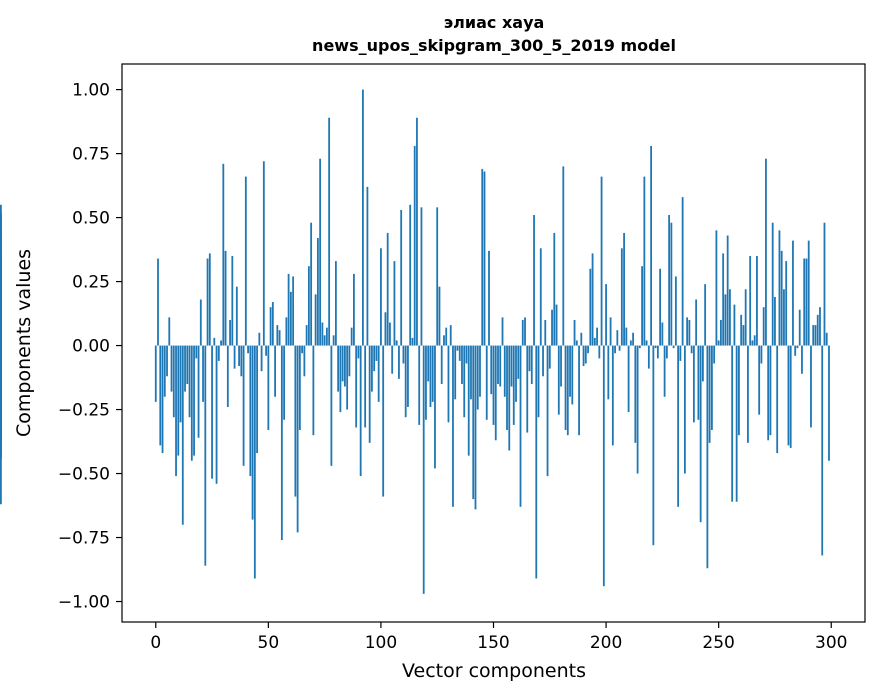 The width and height of the screenshot is (880, 696). What do you see at coordinates (269, 643) in the screenshot?
I see `x-tick-label: 50` at bounding box center [269, 643].